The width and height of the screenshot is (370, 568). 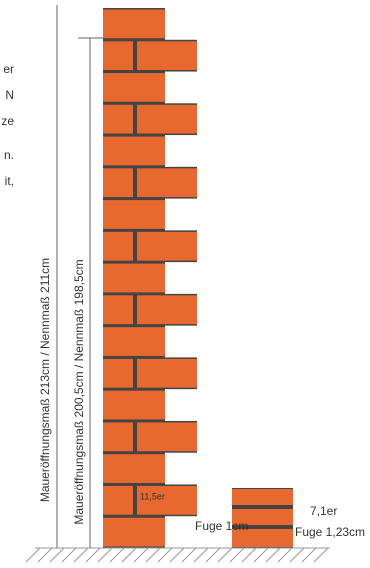 I want to click on joint-label: Fuge 1cm, so click(x=221, y=526).